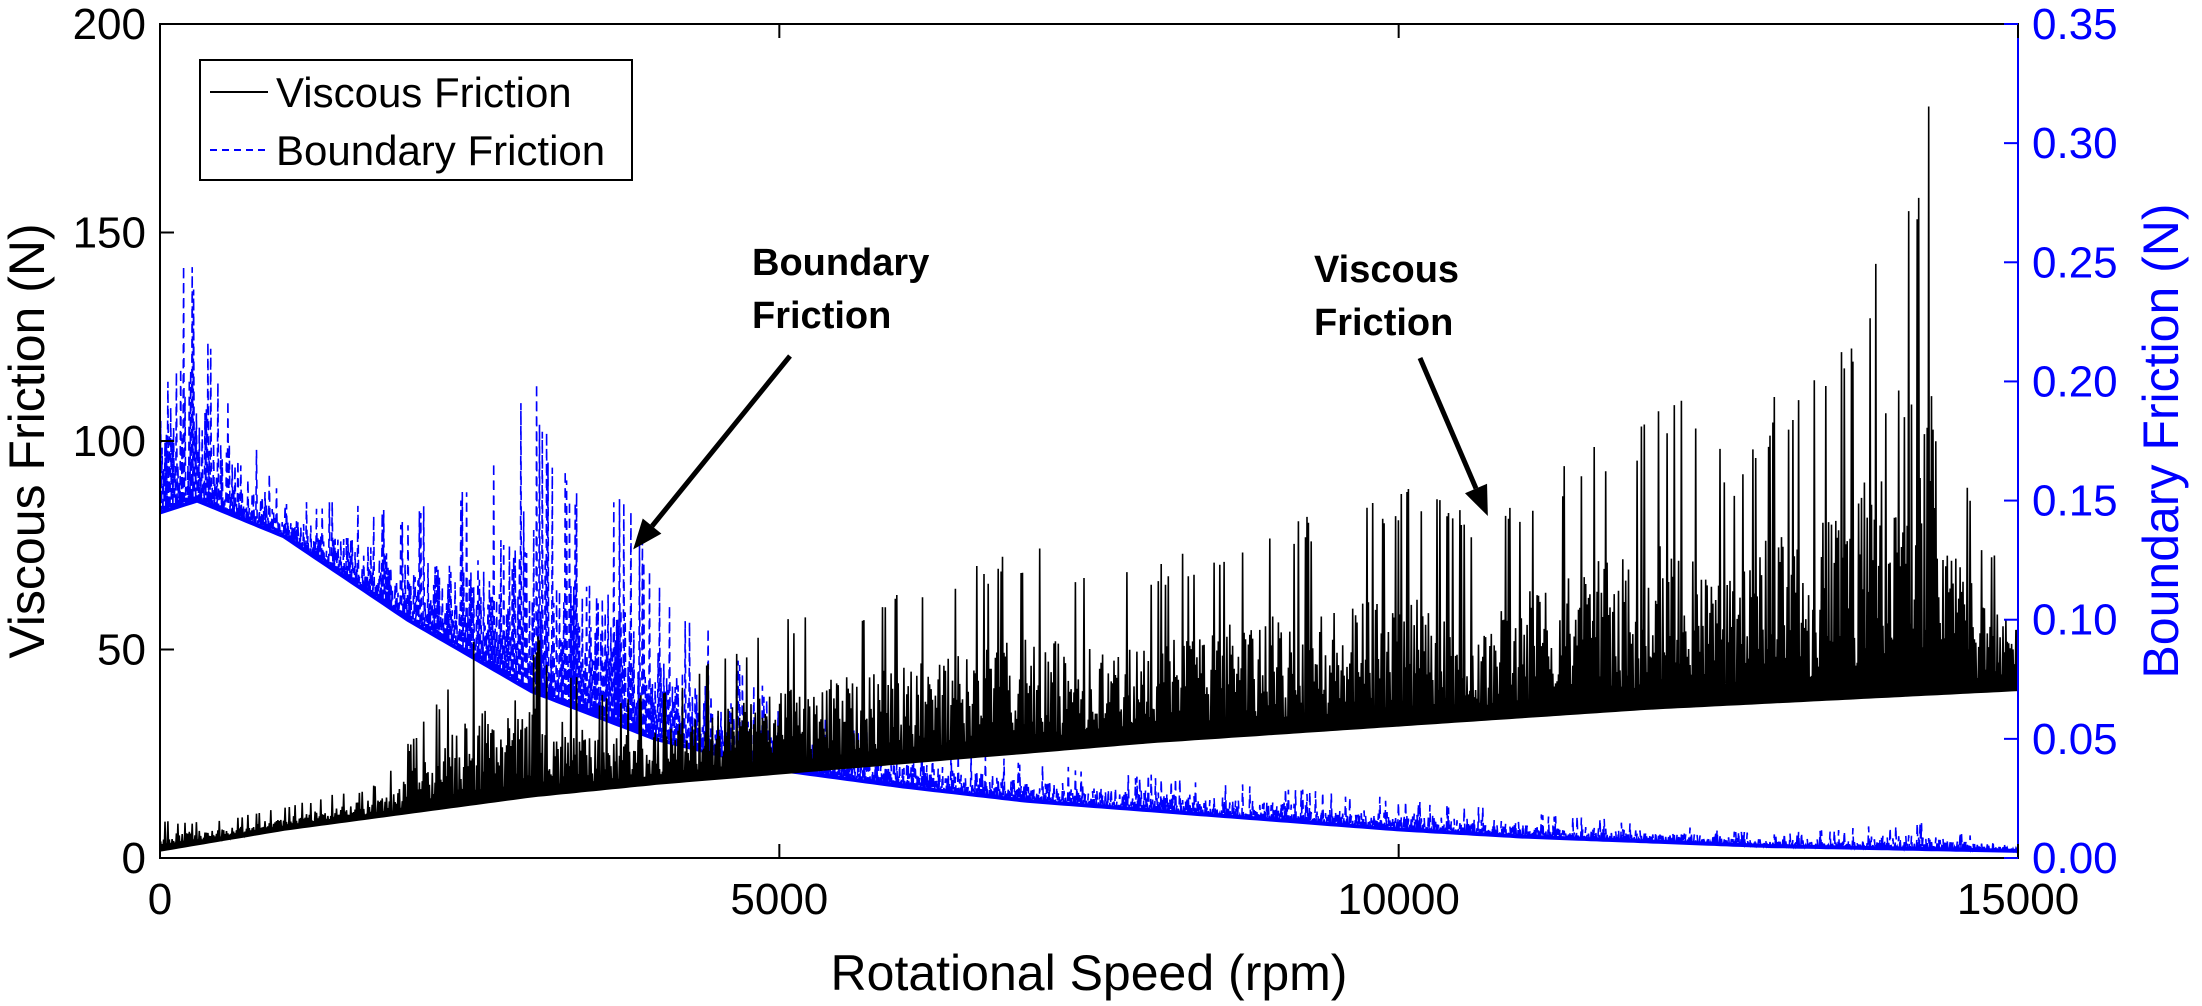 This screenshot has width=2202, height=1006. I want to click on right-tick-label: 0.05, so click(2075, 739).